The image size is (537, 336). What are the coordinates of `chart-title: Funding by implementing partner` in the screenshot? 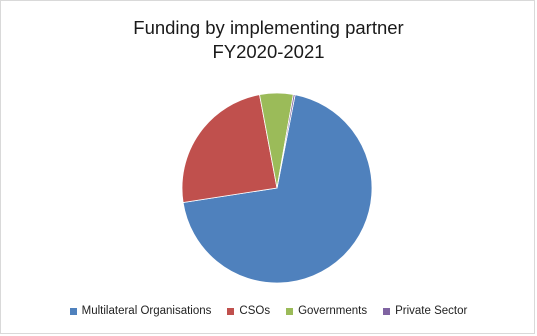 It's located at (268, 27).